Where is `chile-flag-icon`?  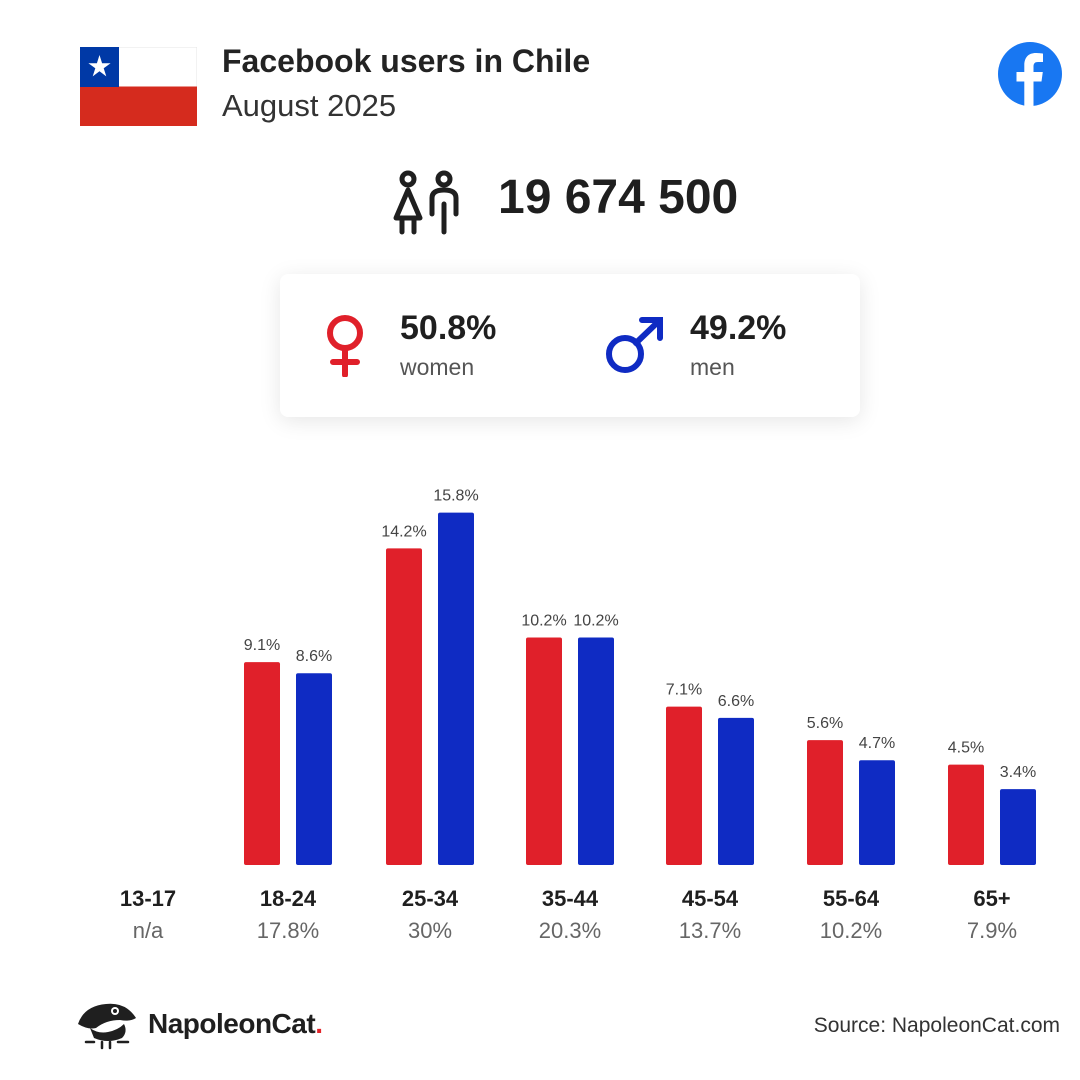 chile-flag-icon is located at coordinates (138, 86).